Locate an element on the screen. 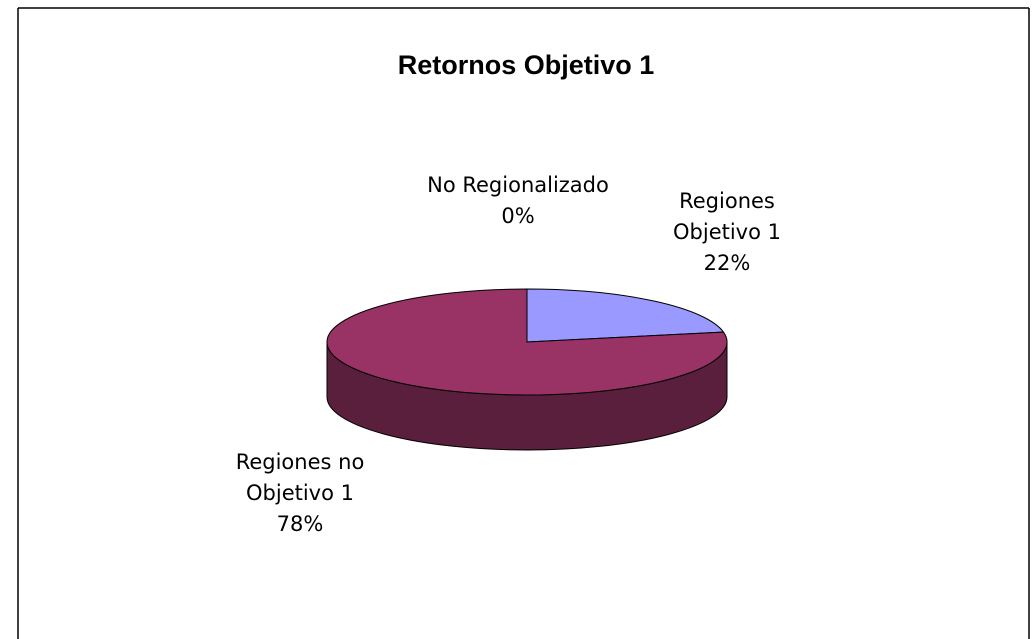 Image resolution: width=1035 pixels, height=639 pixels. value-label: 0% is located at coordinates (518, 216).